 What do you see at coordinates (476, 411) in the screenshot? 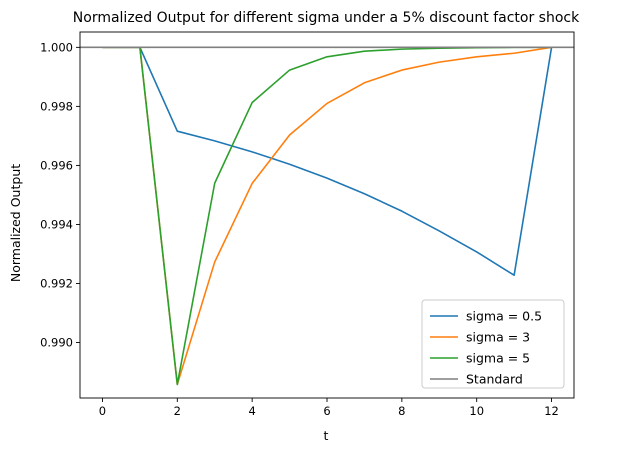
I see `x-tick-label: 10` at bounding box center [476, 411].